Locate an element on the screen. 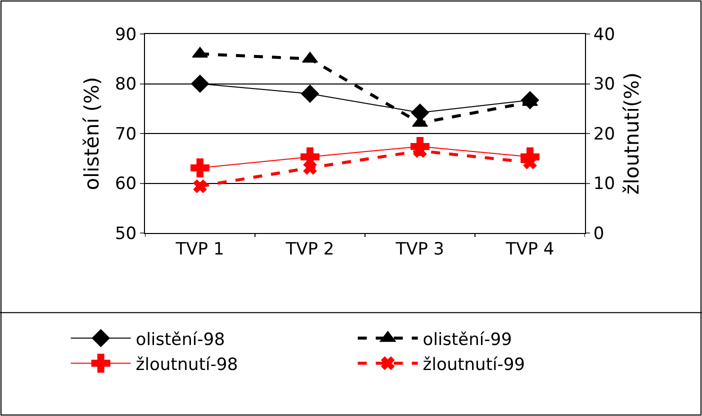 The width and height of the screenshot is (702, 416). y2-tick-label: 0 is located at coordinates (598, 234).